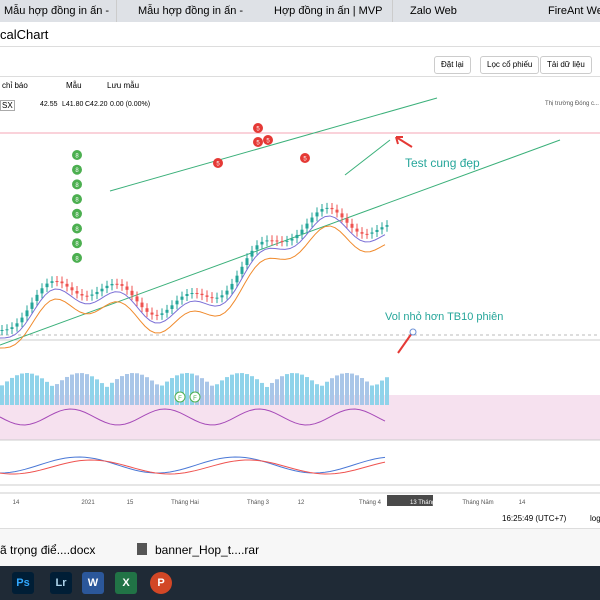  I want to click on download: banner_Hop_t....rar, so click(207, 550).